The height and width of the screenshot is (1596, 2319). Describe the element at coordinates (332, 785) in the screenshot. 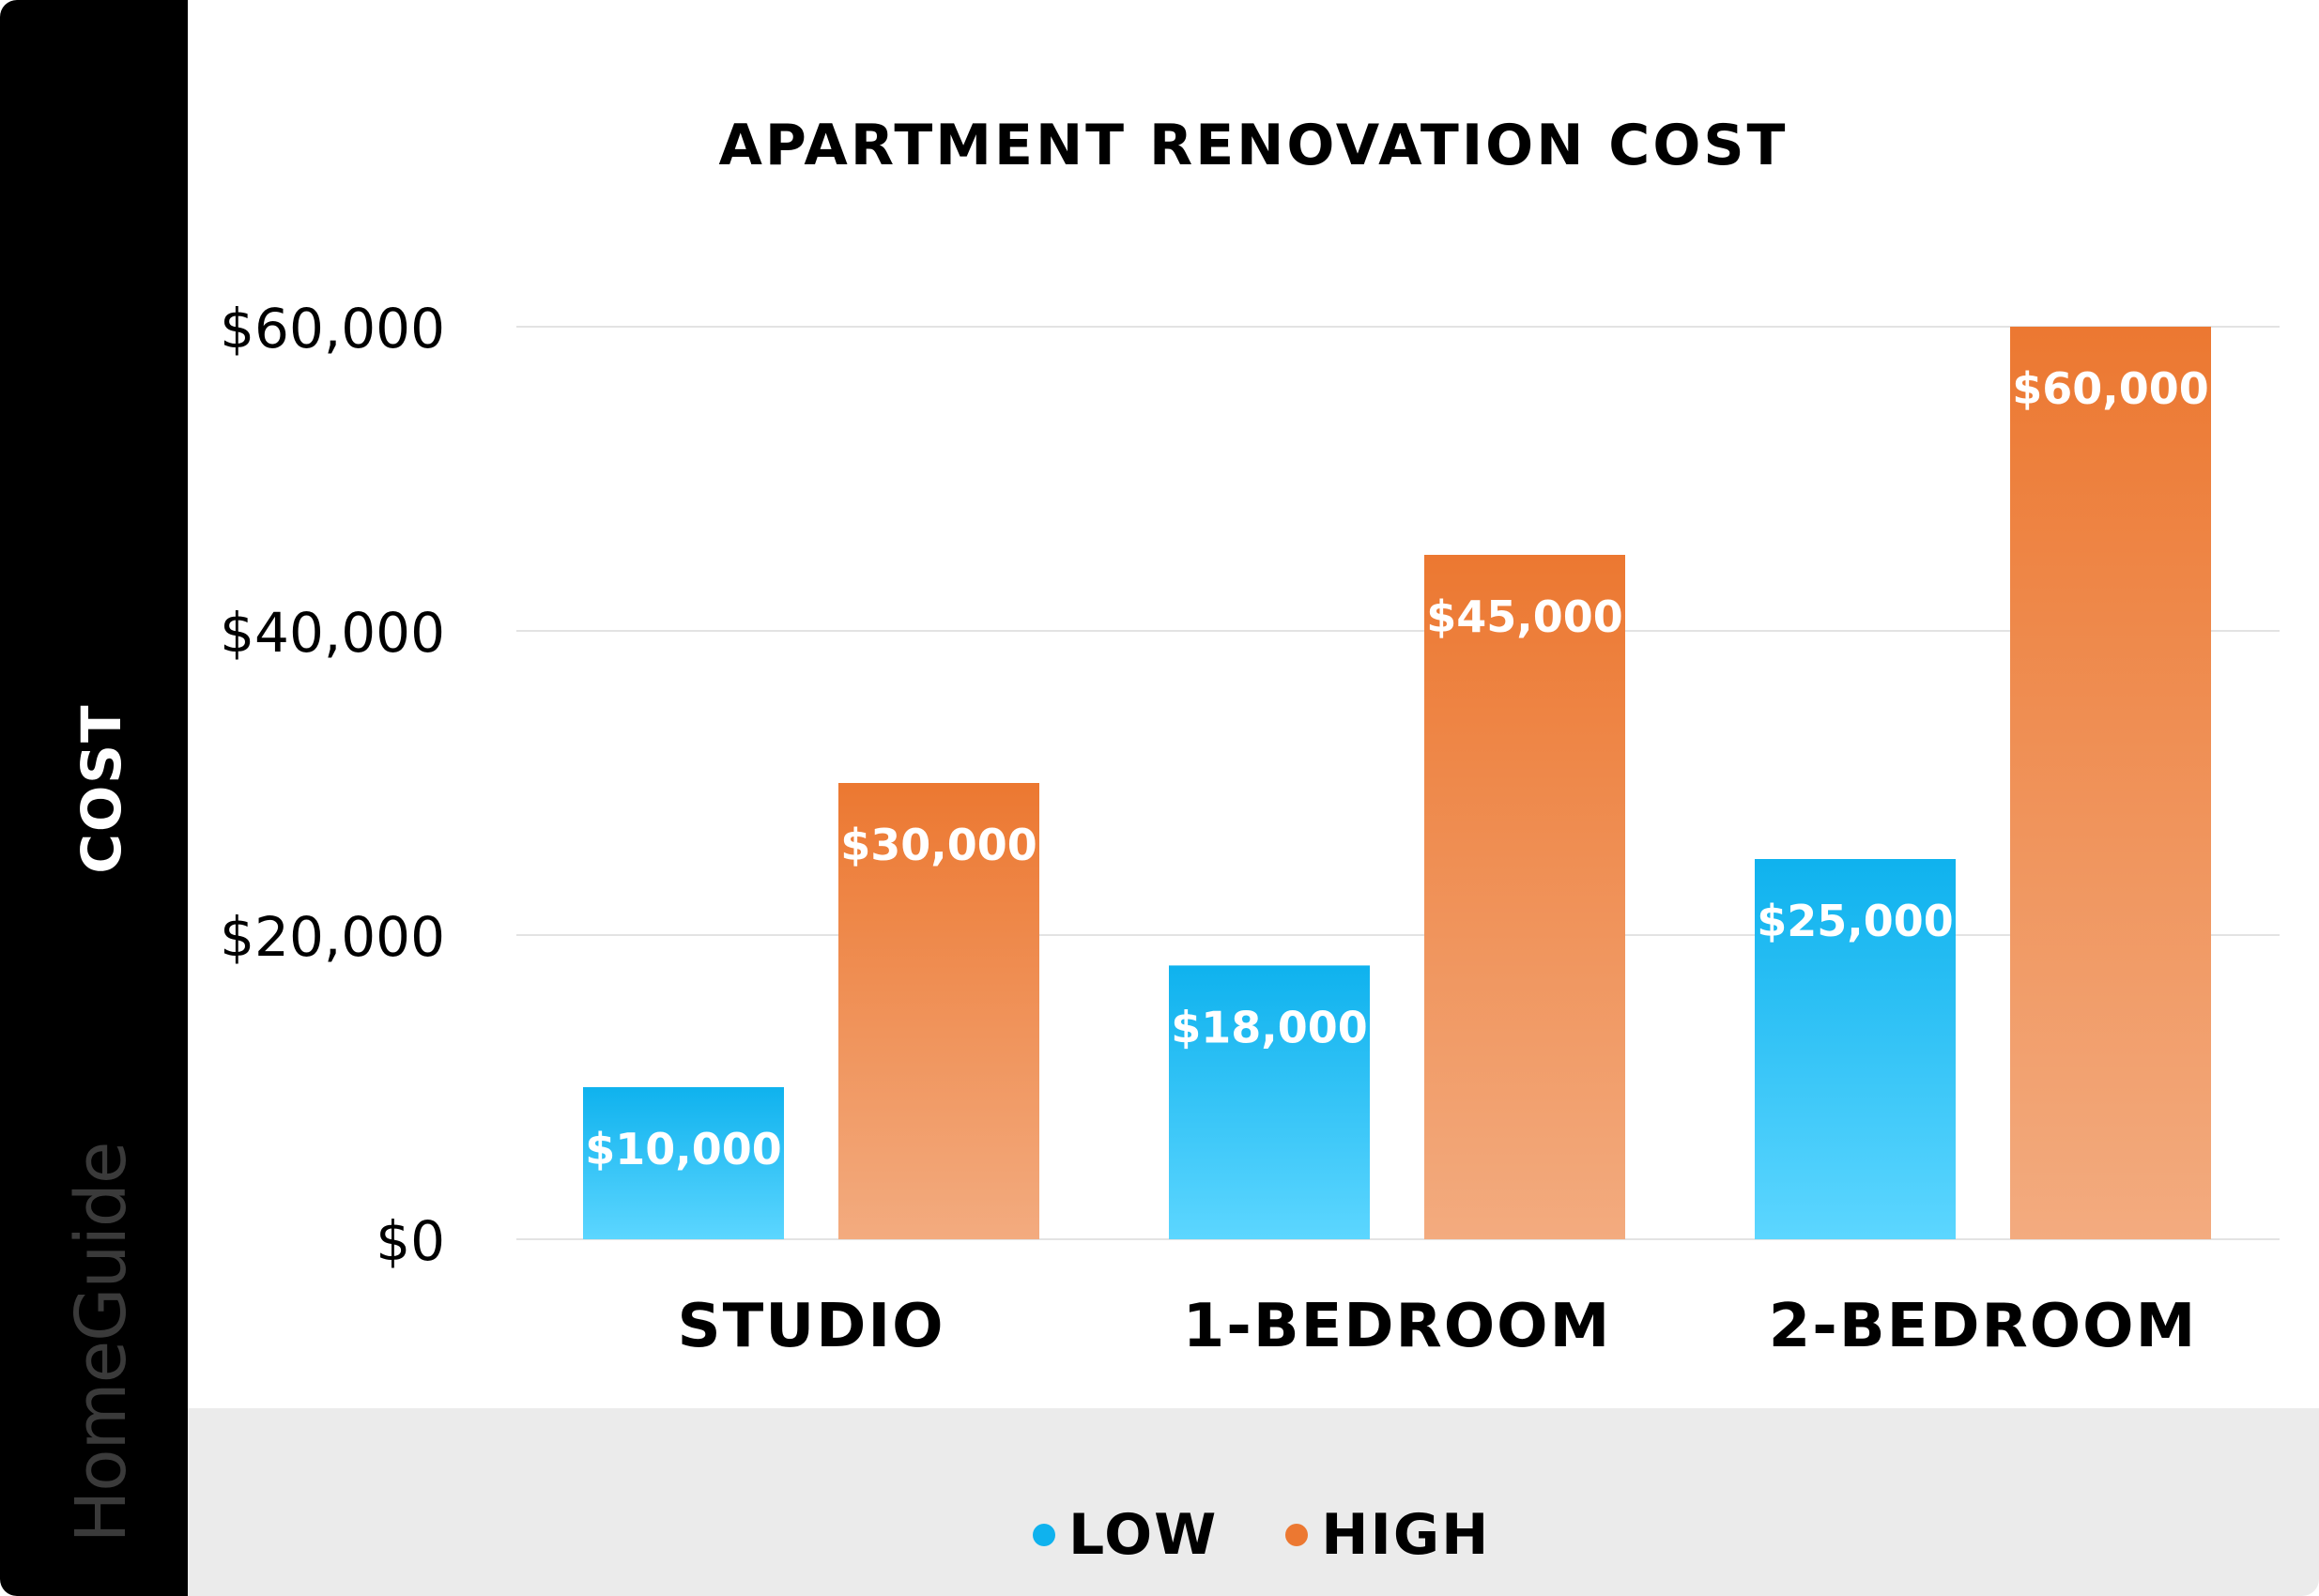

I see `y-axis-ticks: $0 $20,000 $40,000 $60,000` at that location.